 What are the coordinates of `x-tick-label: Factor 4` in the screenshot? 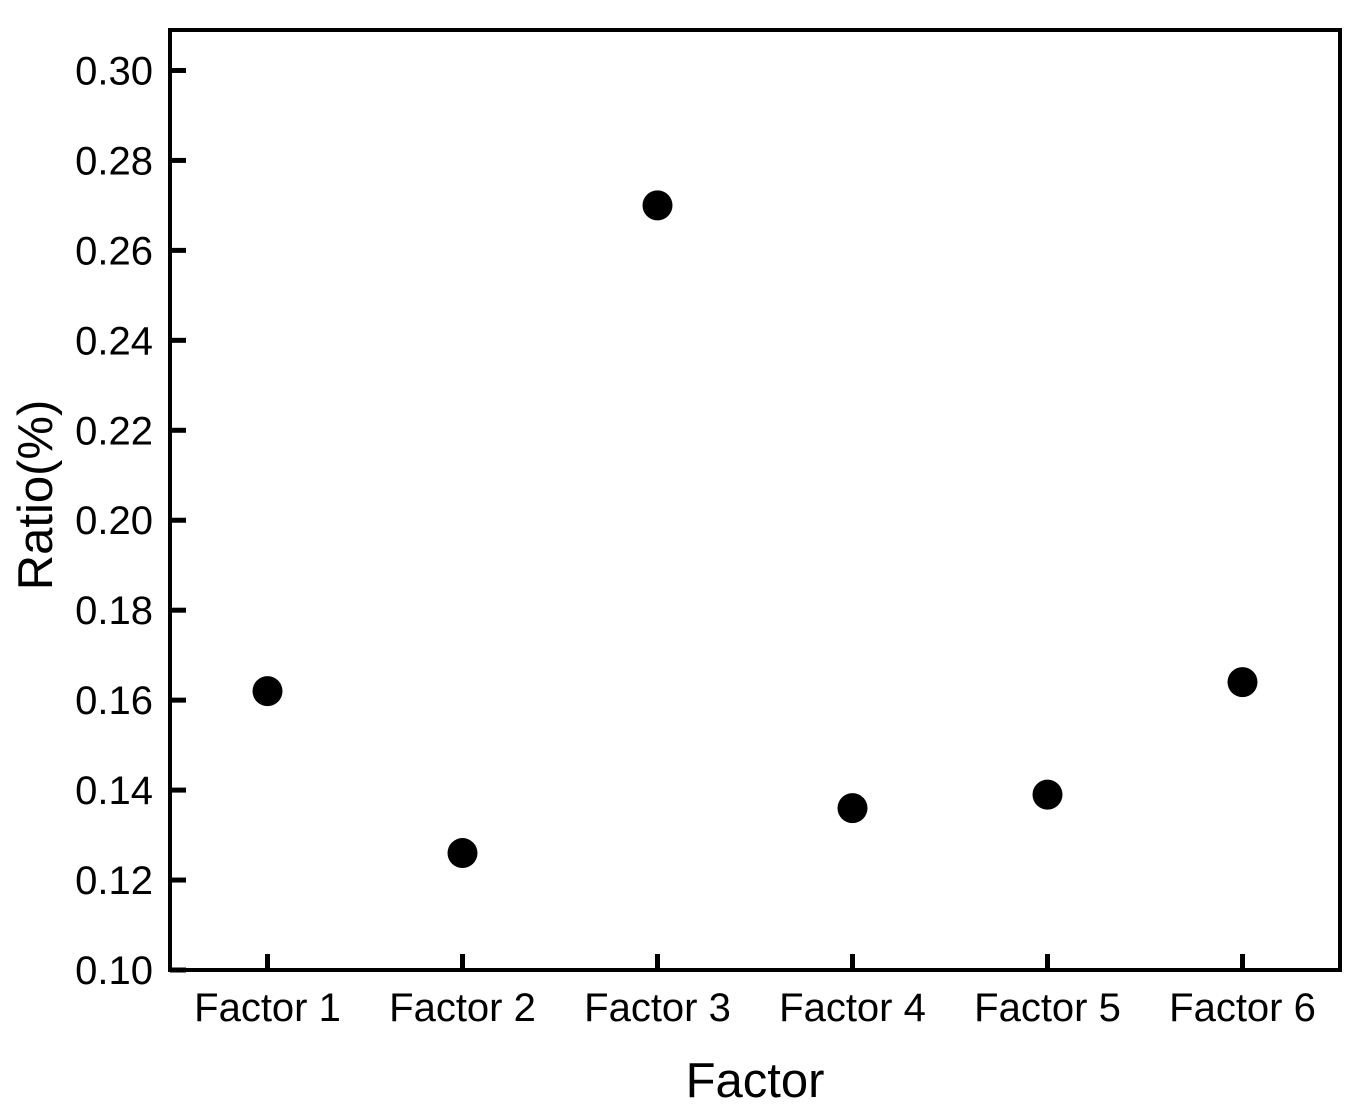 It's located at (852, 1008).